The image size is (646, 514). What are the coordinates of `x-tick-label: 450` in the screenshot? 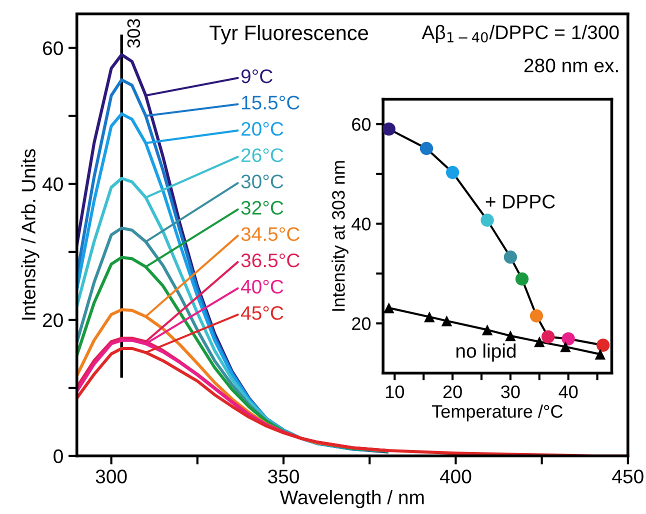 It's located at (628, 477).